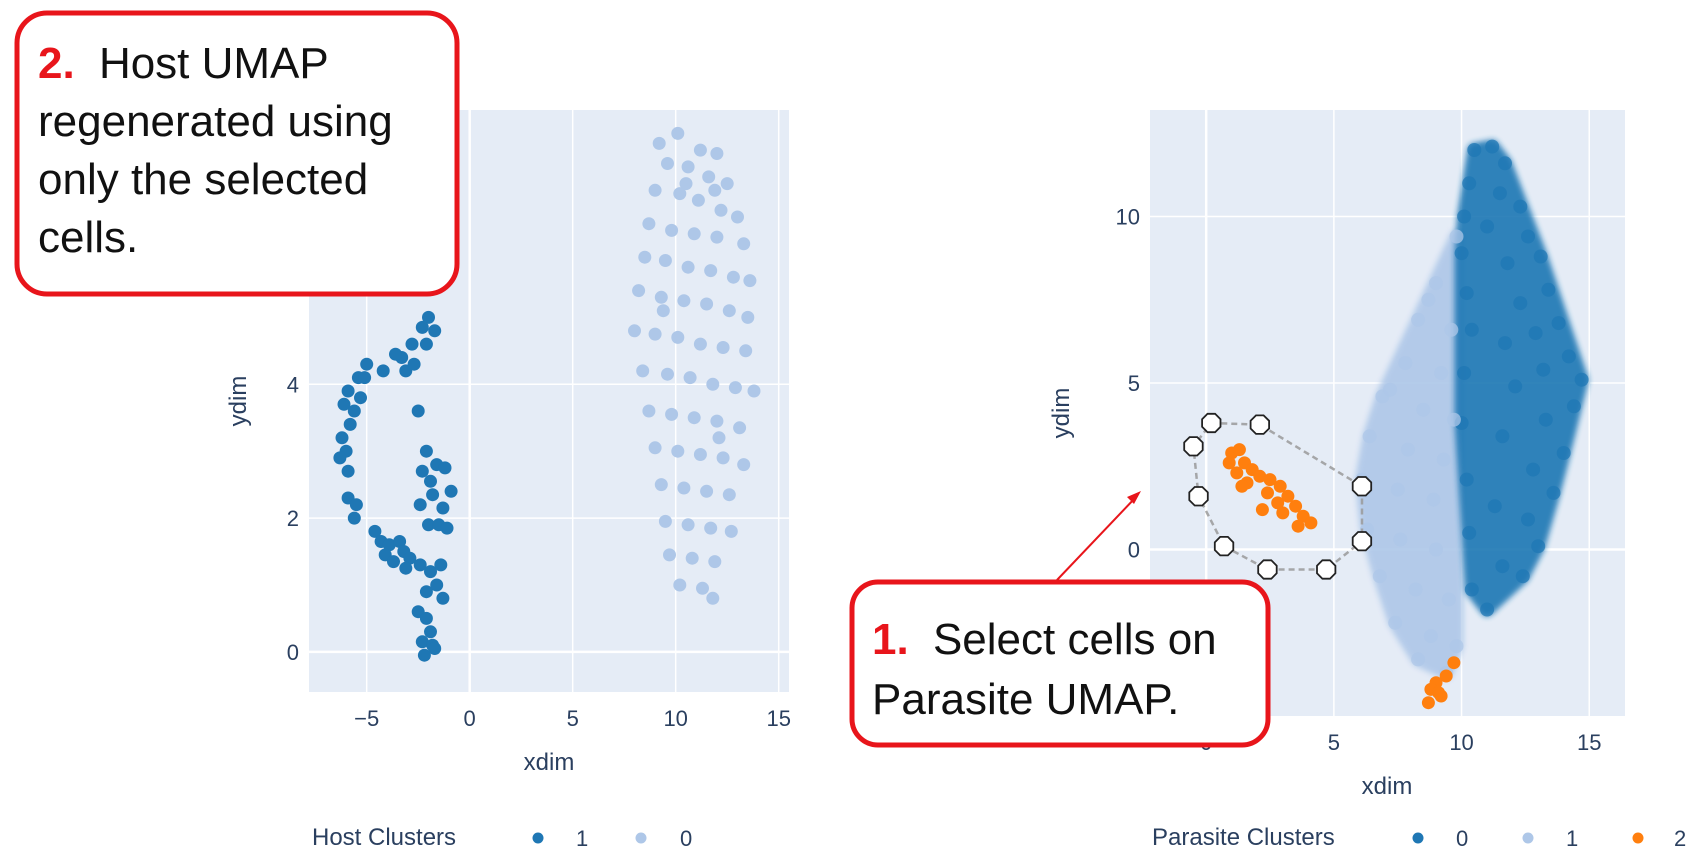 This screenshot has height=864, width=1694. I want to click on host-y-tick-label: 0, so click(293, 652).